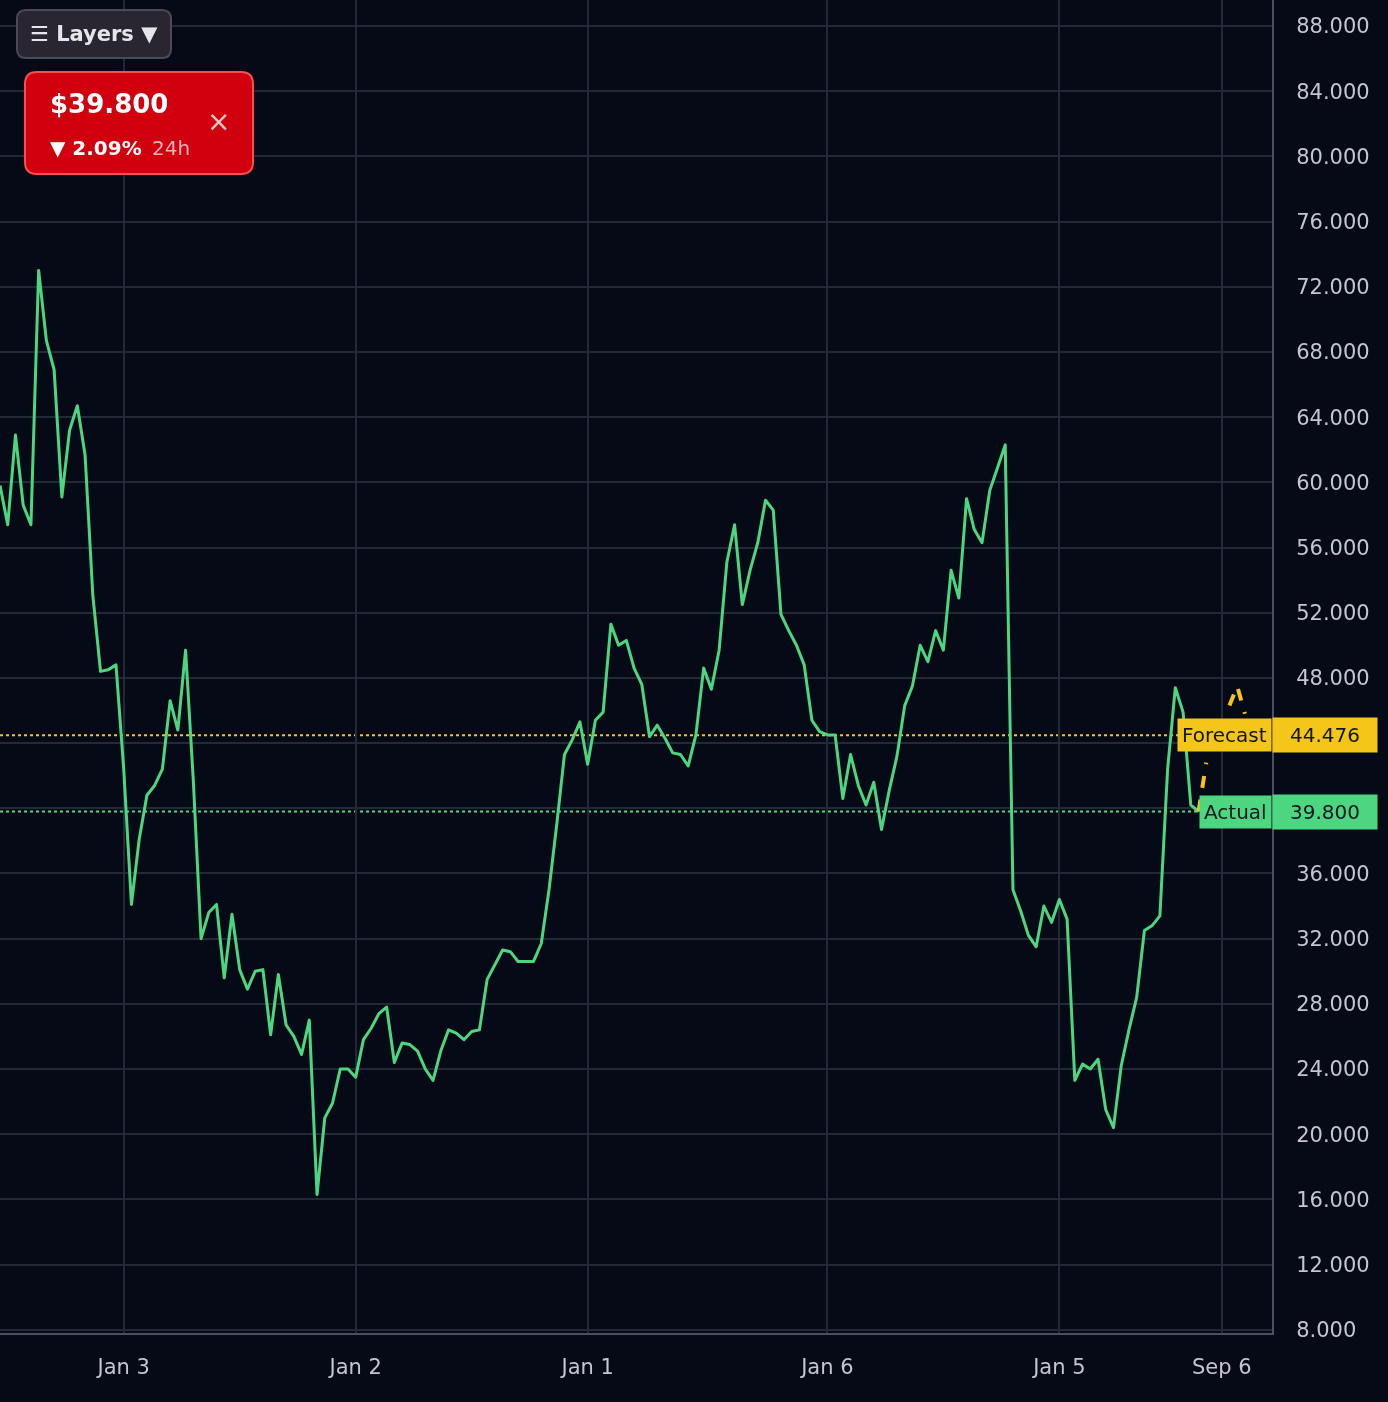 This screenshot has width=1388, height=1402. What do you see at coordinates (1058, 1367) in the screenshot?
I see `x-tick-label: Jan 5` at bounding box center [1058, 1367].